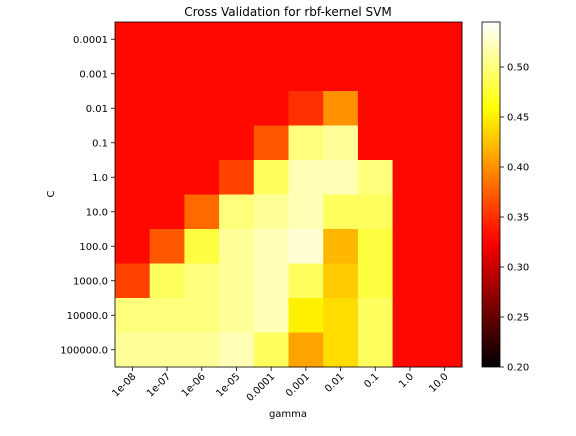 This screenshot has width=576, height=436. Describe the element at coordinates (124, 385) in the screenshot. I see `x-tick-label: 1e-08` at that location.